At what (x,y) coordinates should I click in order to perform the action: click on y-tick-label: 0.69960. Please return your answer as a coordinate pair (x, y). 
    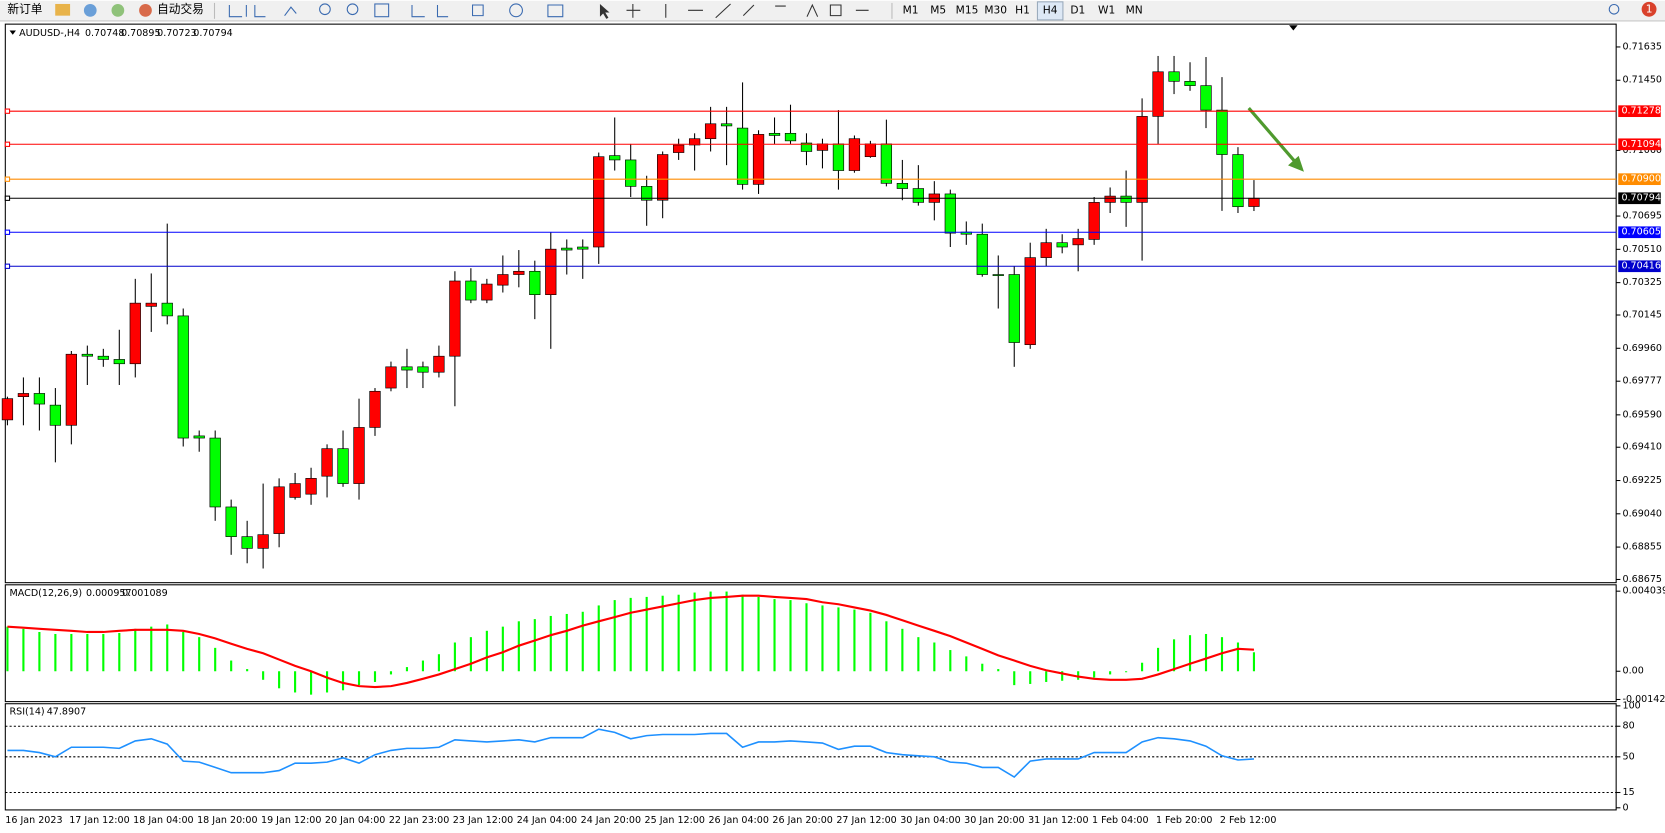
    Looking at the image, I should click on (1642, 348).